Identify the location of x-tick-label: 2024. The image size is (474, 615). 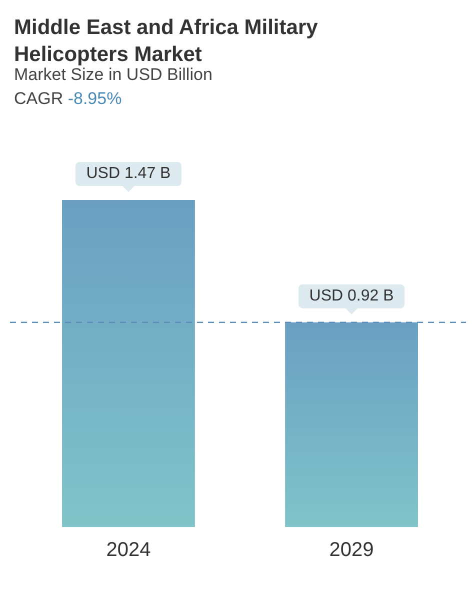
(128, 550).